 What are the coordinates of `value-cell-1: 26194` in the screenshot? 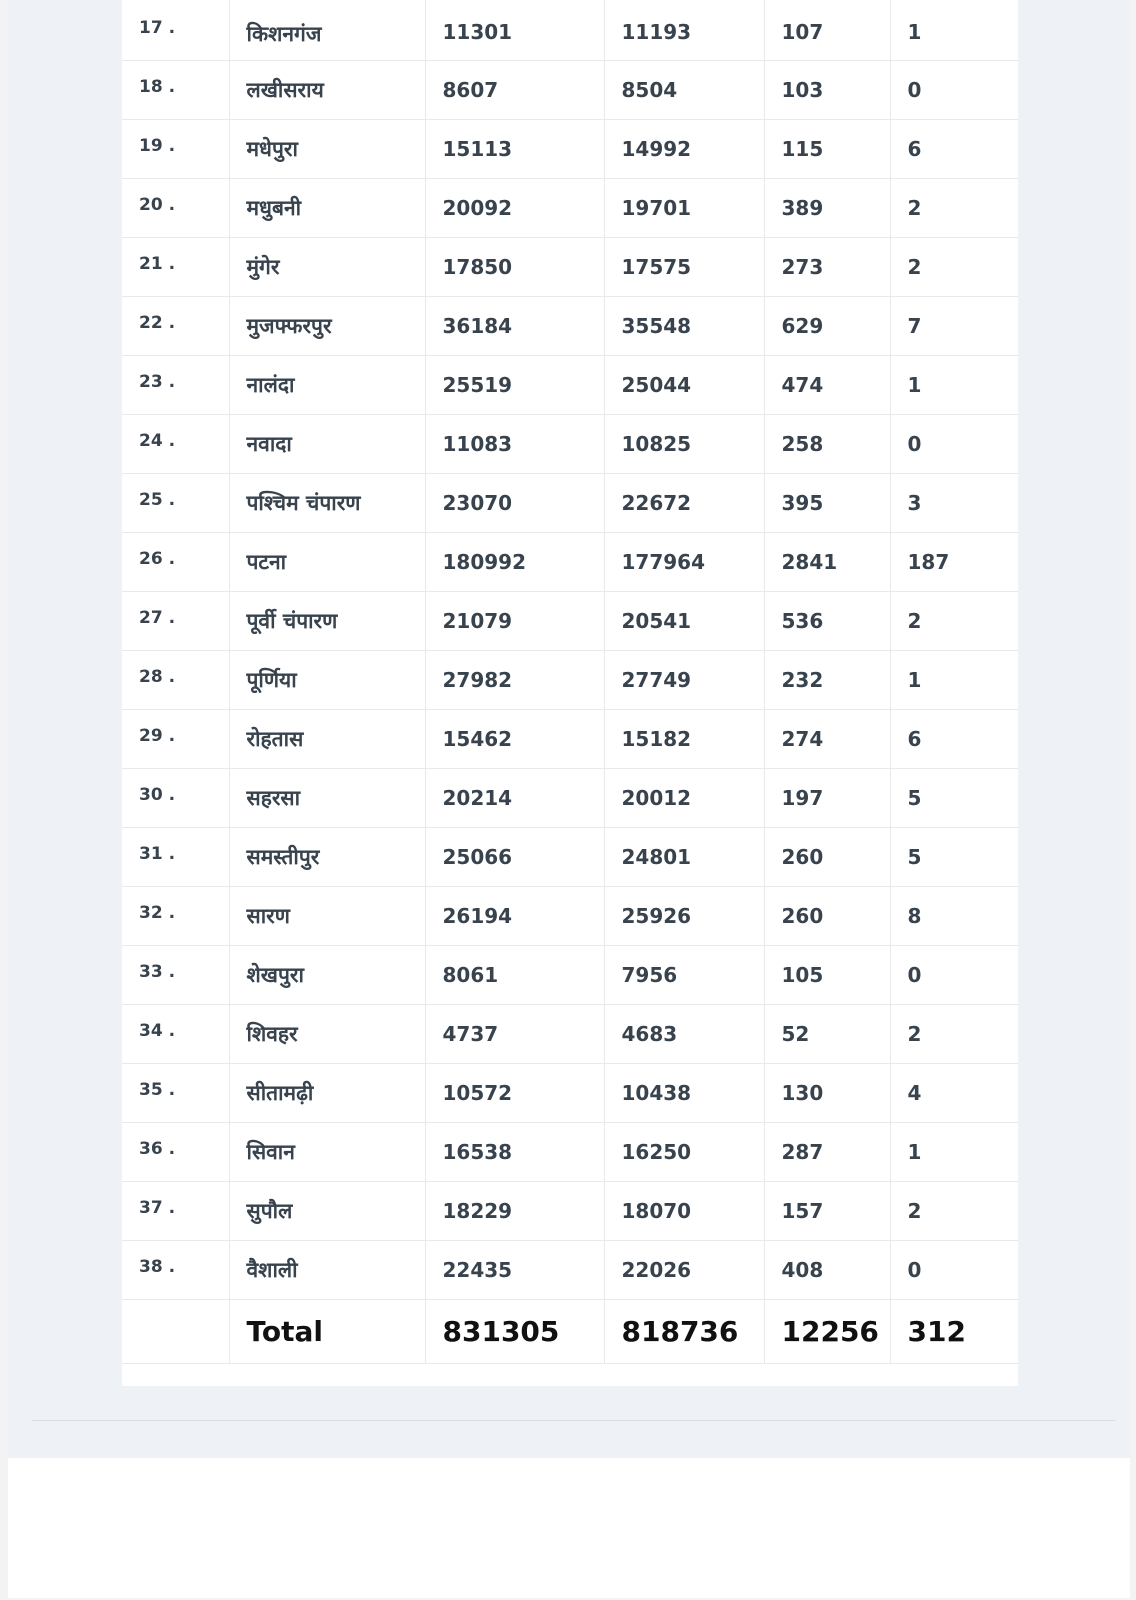 It's located at (515, 916).